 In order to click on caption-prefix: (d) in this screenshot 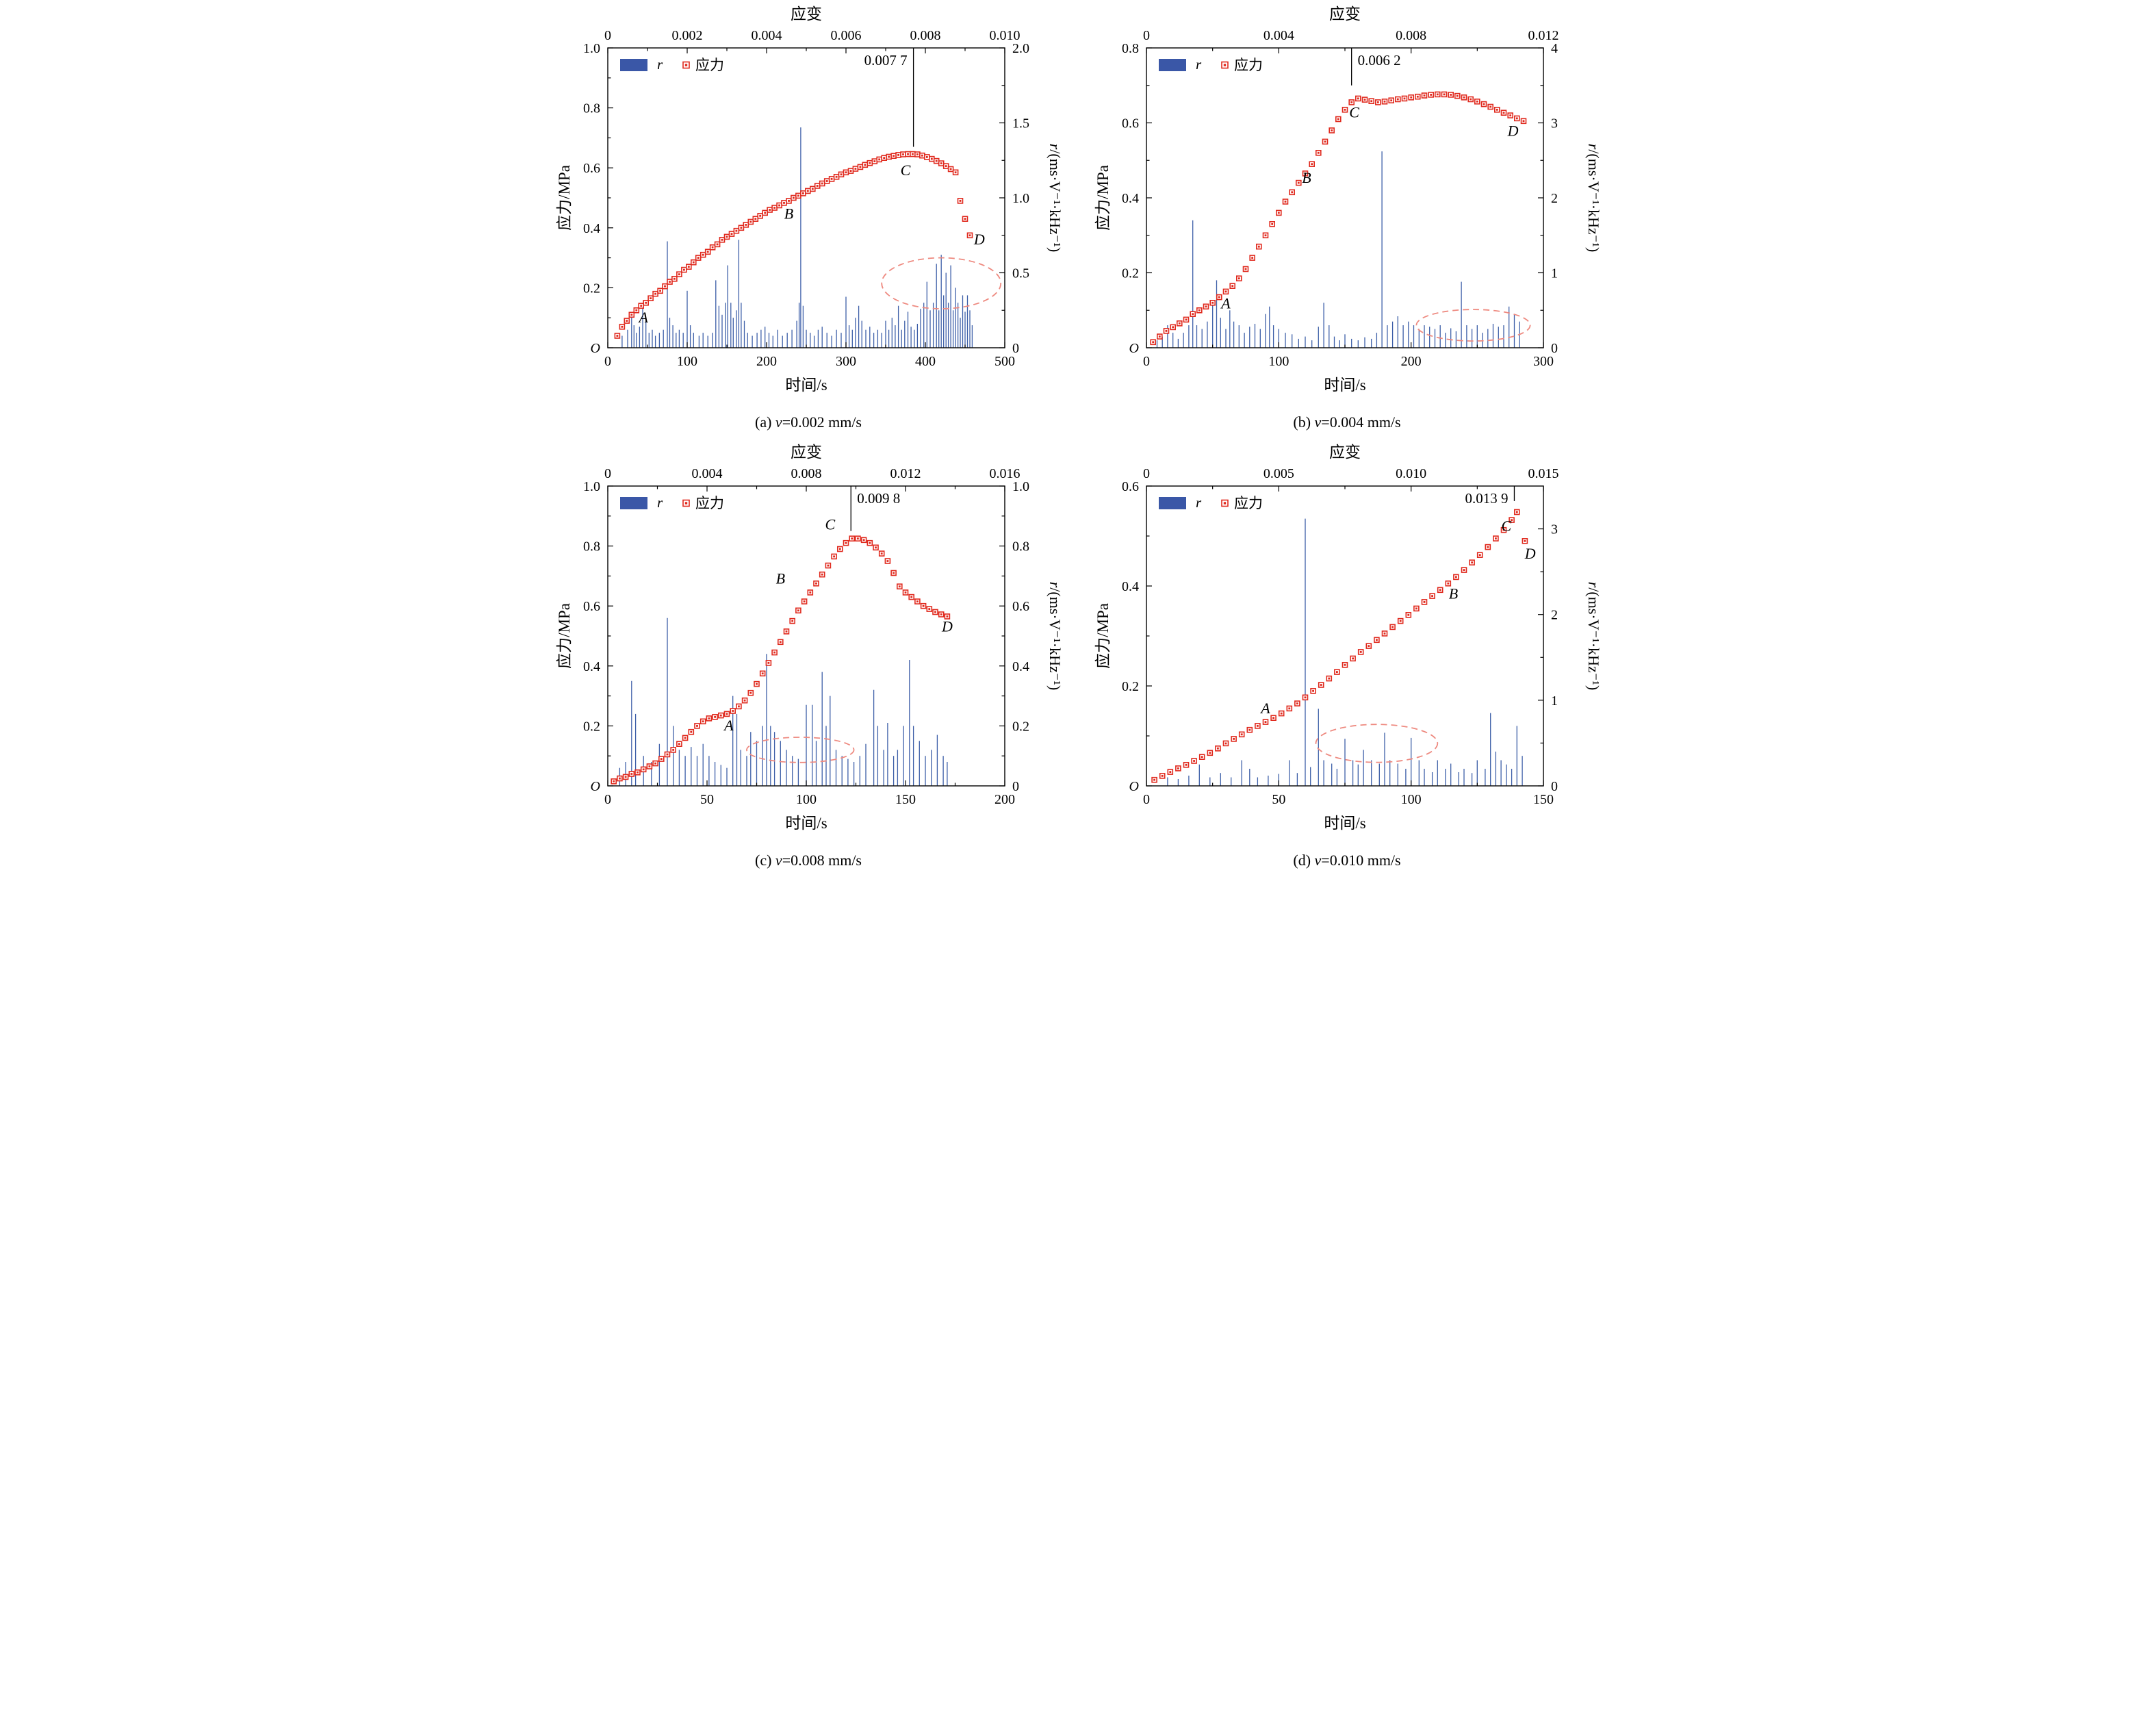, I will do `click(1304, 860)`.